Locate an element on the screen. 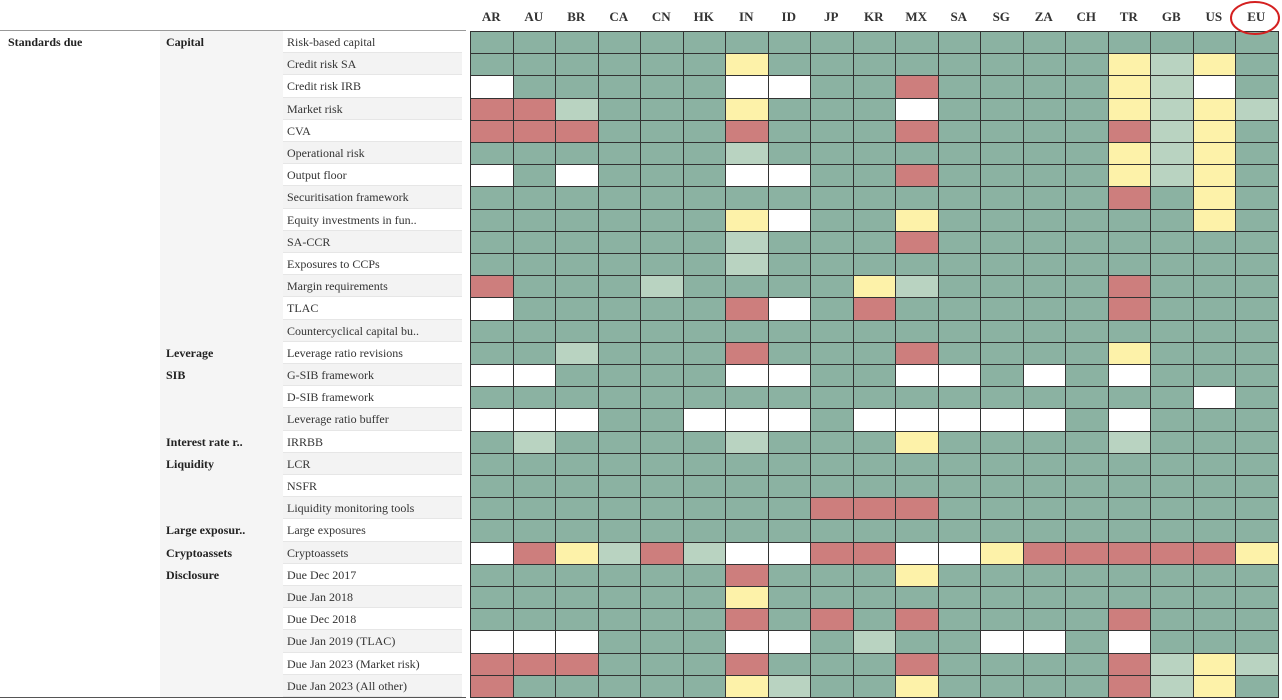 This screenshot has width=1282, height=700. column-header: CH is located at coordinates (1086, 16).